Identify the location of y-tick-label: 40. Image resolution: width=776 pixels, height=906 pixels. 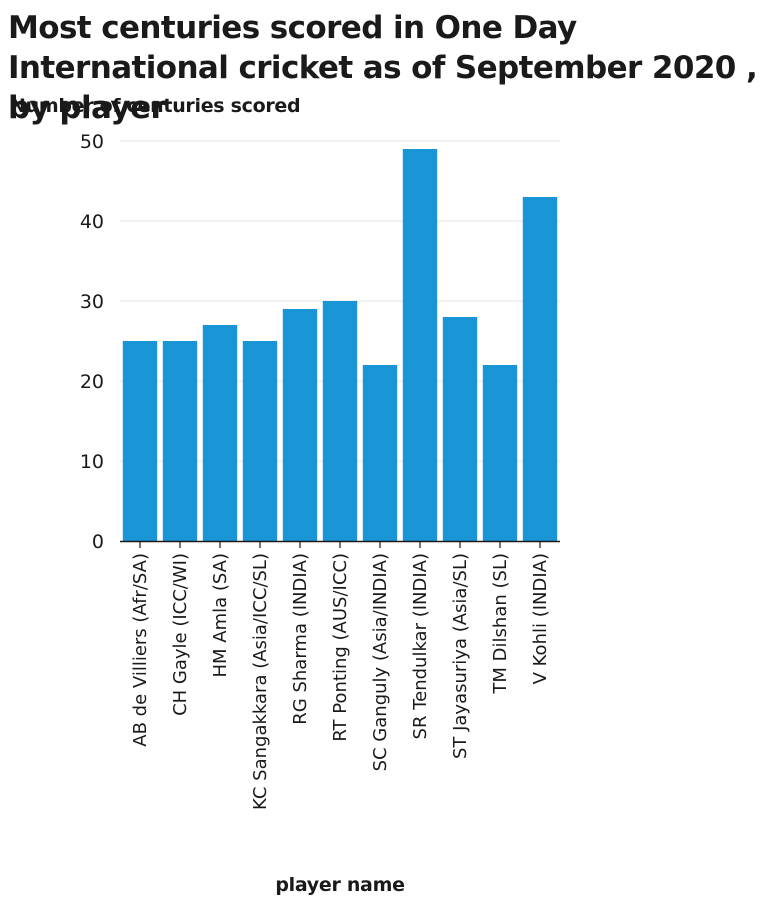
(92, 222).